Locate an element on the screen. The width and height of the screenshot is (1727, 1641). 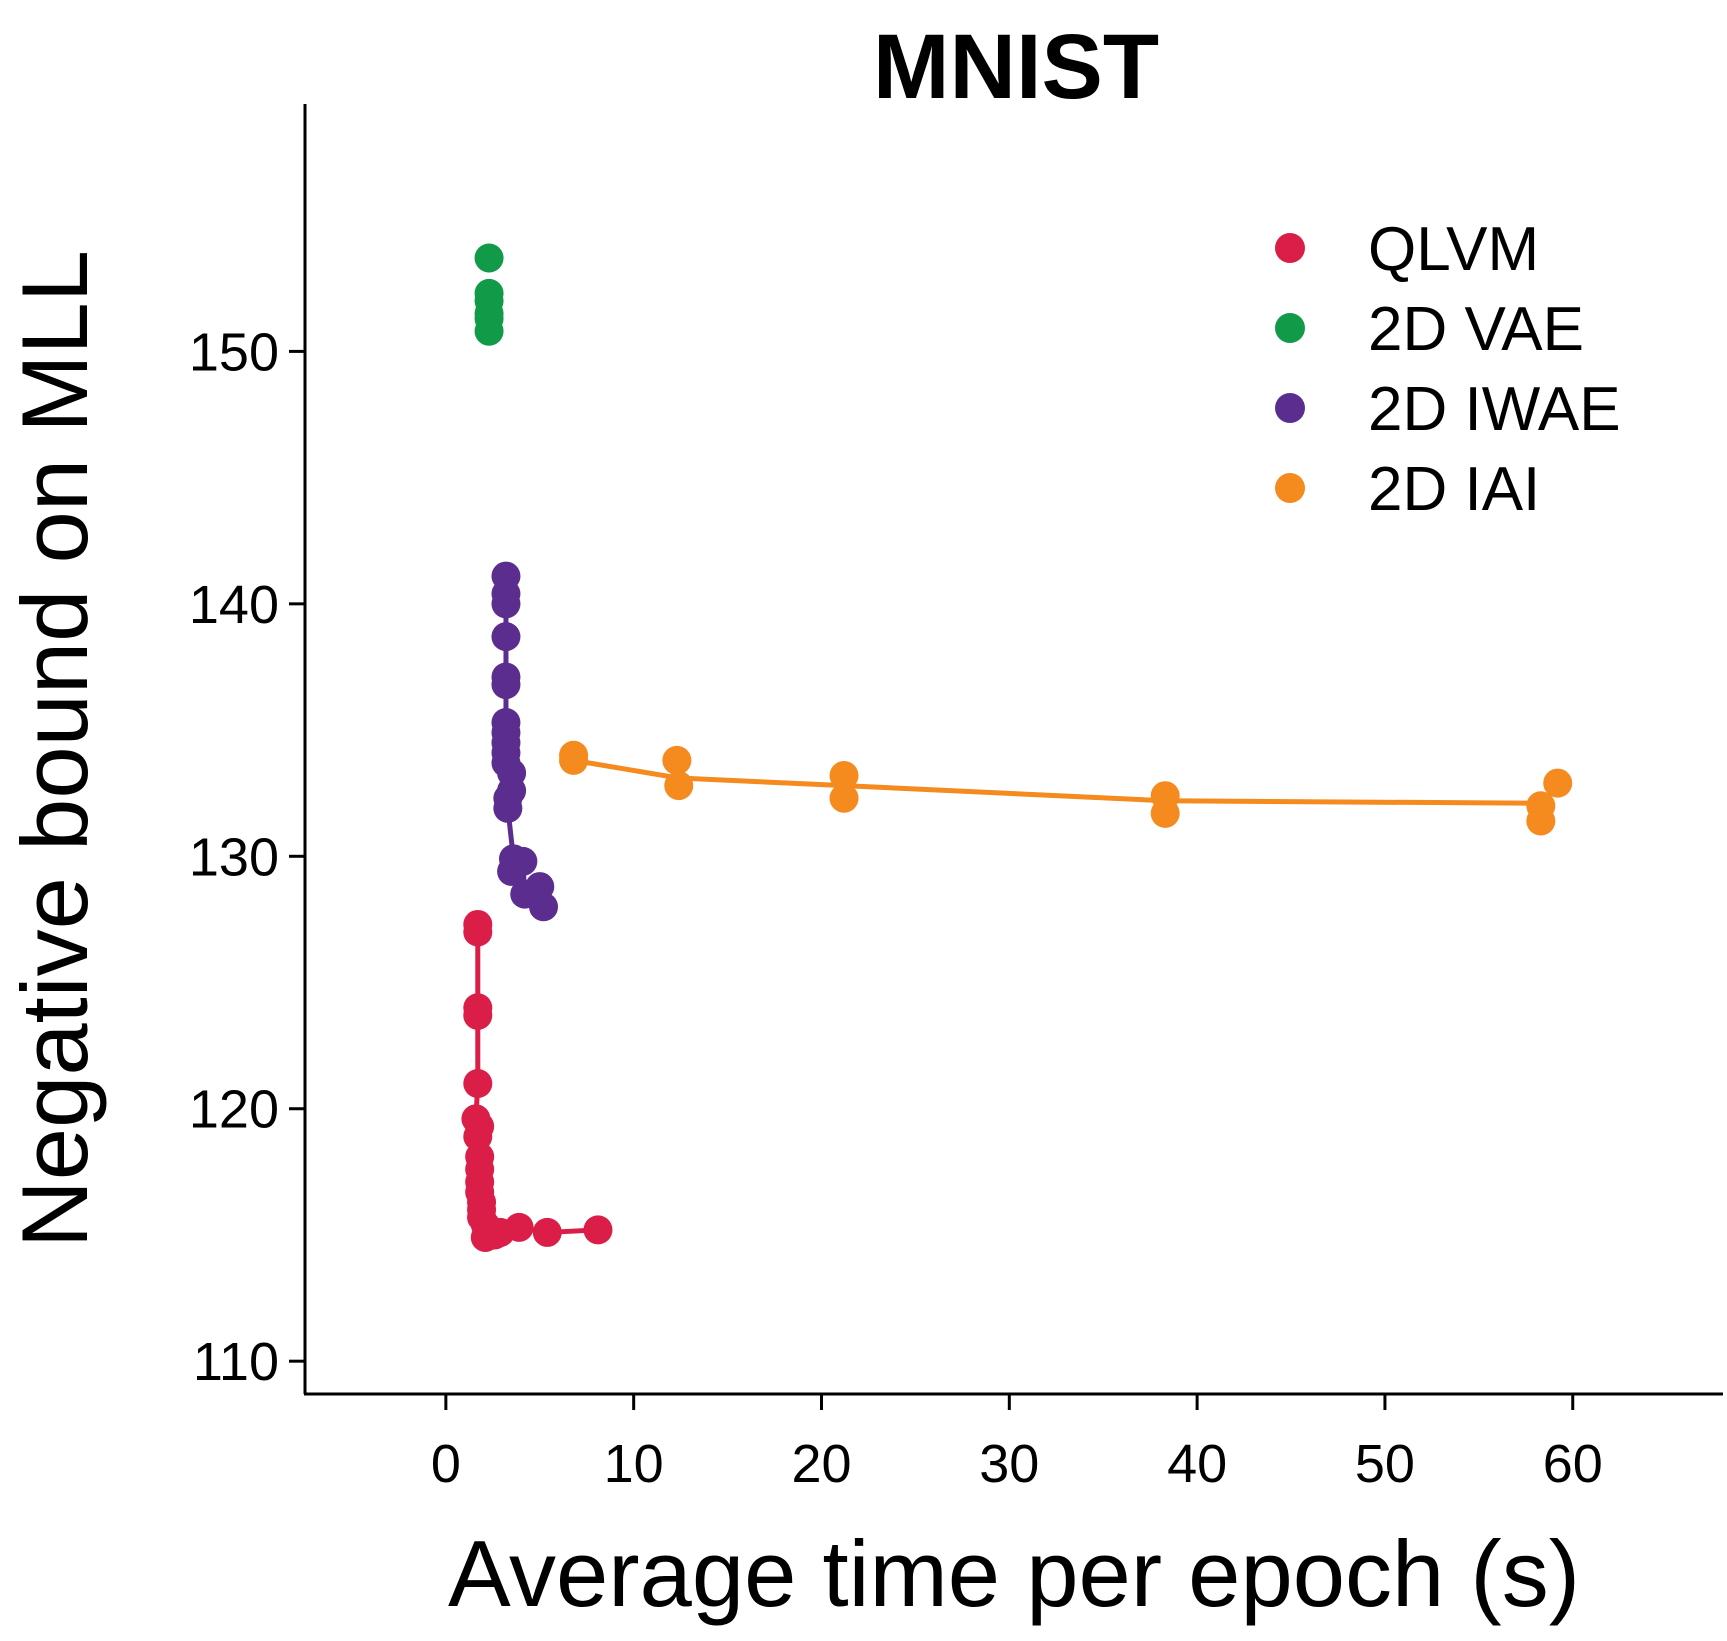
legend-item-qlvm: QLVM is located at coordinates (1407, 249).